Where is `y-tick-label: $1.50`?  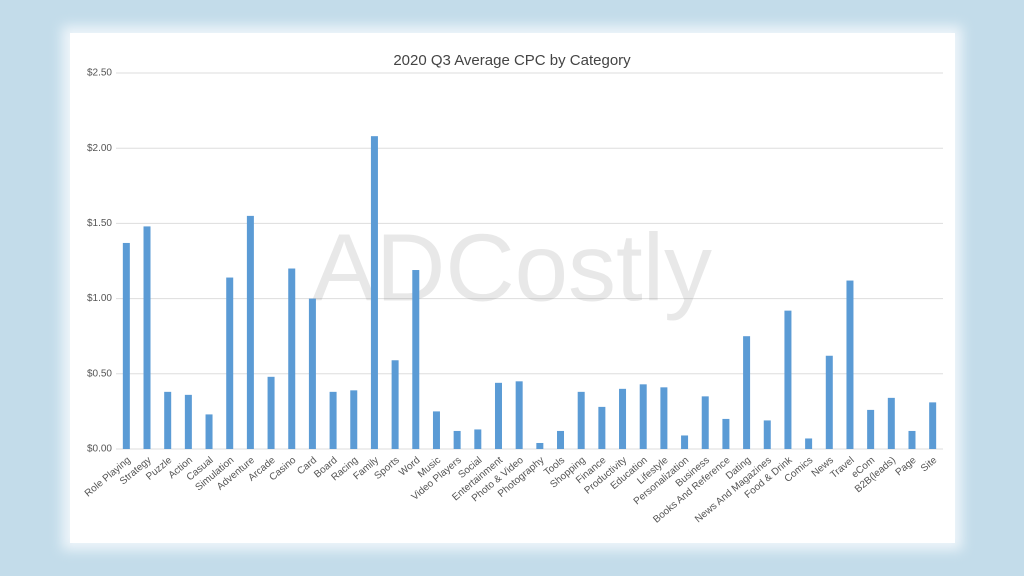 y-tick-label: $1.50 is located at coordinates (99, 223).